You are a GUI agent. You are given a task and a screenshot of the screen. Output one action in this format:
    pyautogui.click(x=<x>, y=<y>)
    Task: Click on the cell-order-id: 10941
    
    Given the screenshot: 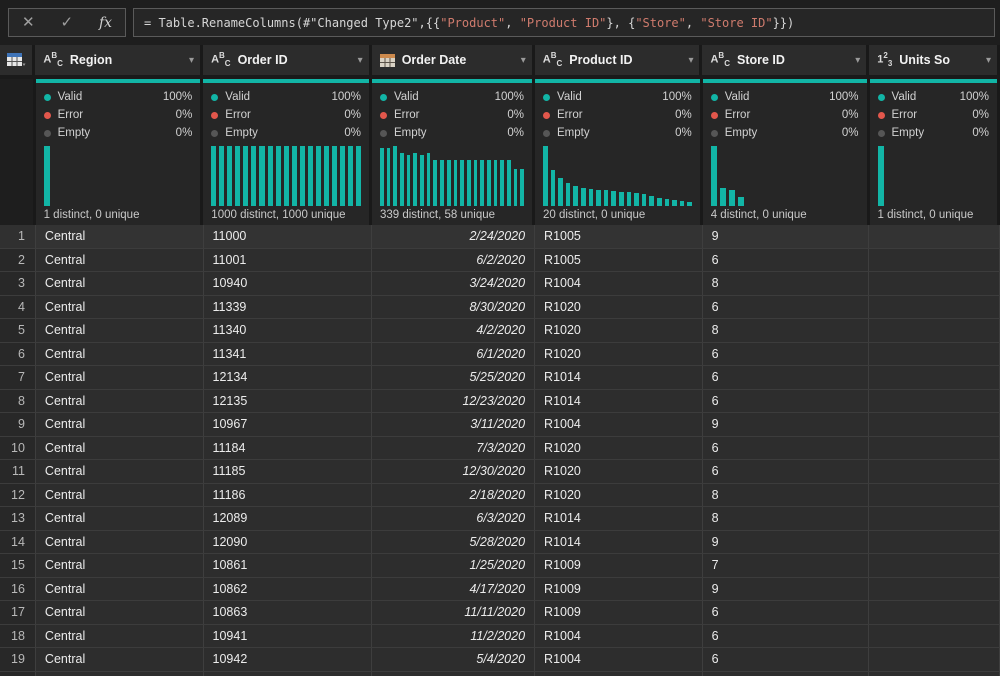 What is the action you would take?
    pyautogui.click(x=288, y=635)
    